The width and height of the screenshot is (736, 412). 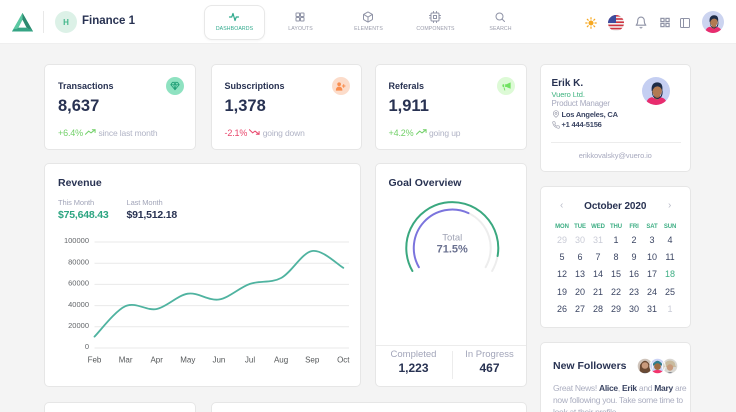 What do you see at coordinates (78, 325) in the screenshot?
I see `svg-text: 20000` at bounding box center [78, 325].